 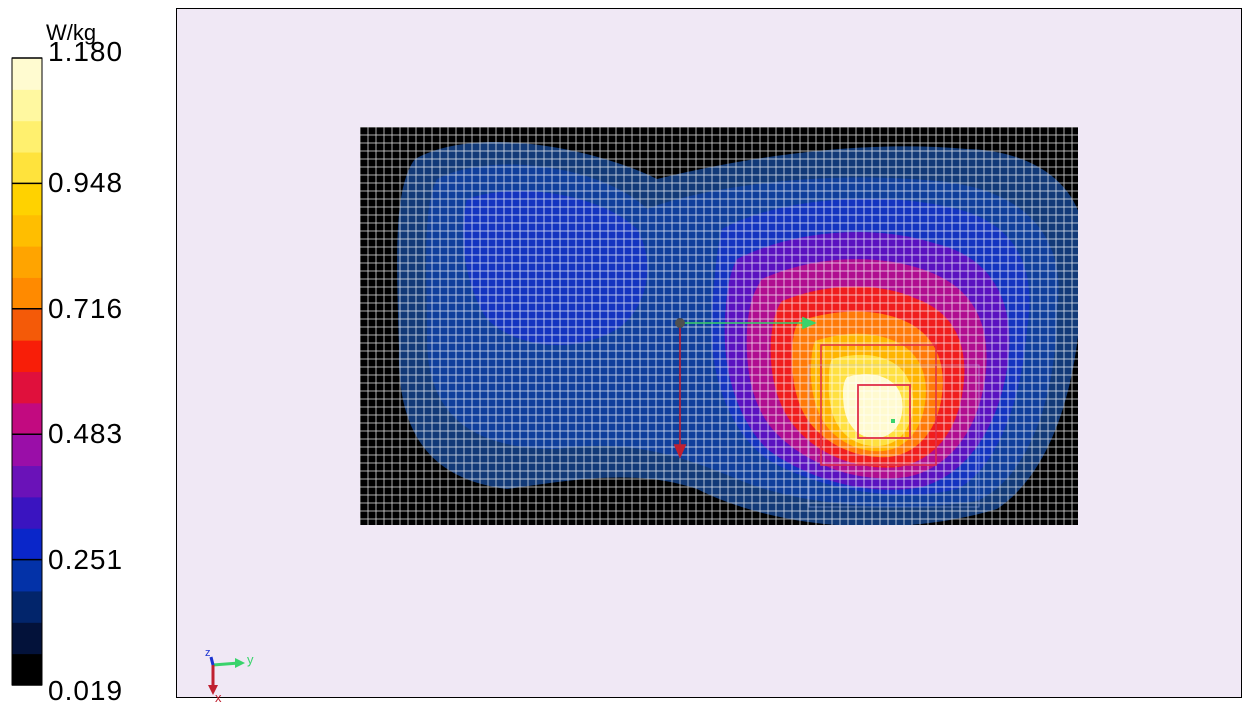 I want to click on triad-y-axis, so click(x=226, y=664).